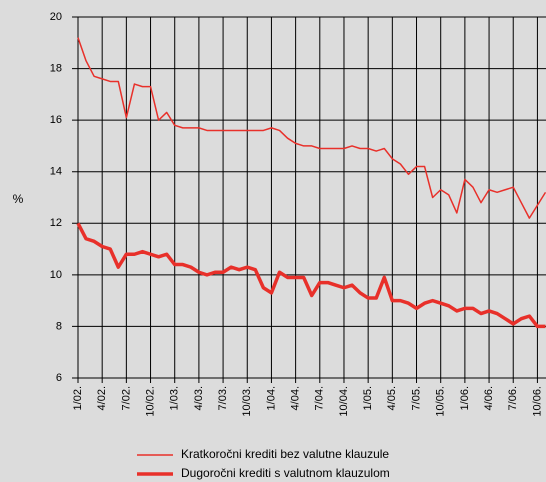 The image size is (546, 482). What do you see at coordinates (271, 398) in the screenshot?
I see `x-tick-label: 1/04.` at bounding box center [271, 398].